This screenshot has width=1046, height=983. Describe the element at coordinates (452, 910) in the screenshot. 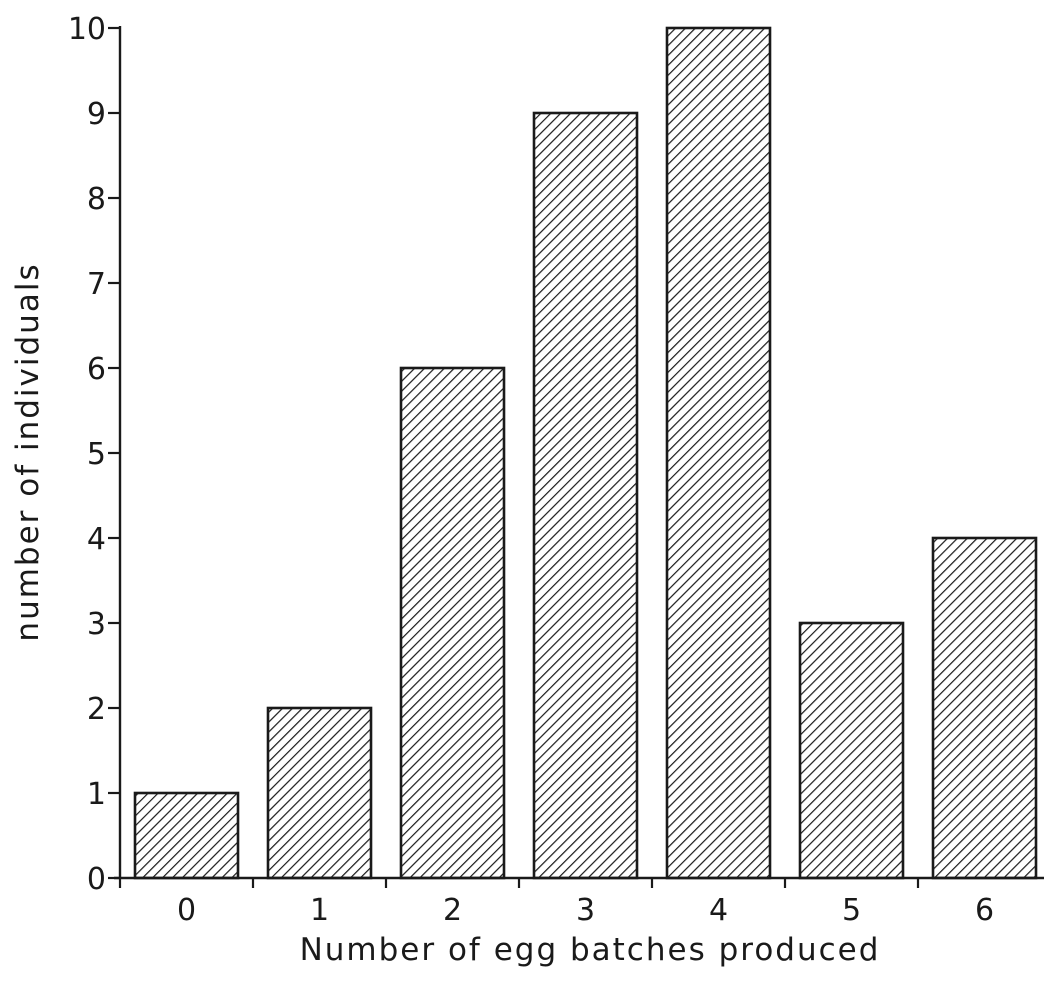

I see `x-tick-label-2: 2` at that location.